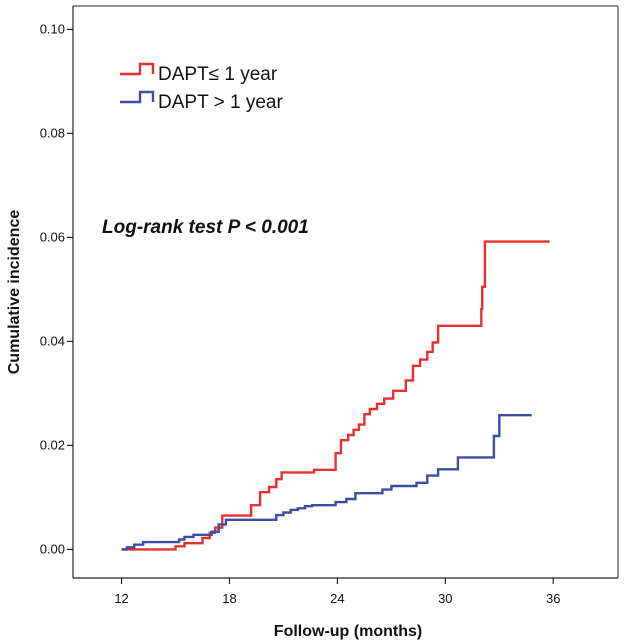  Describe the element at coordinates (445, 598) in the screenshot. I see `x-tick-label: 30` at that location.